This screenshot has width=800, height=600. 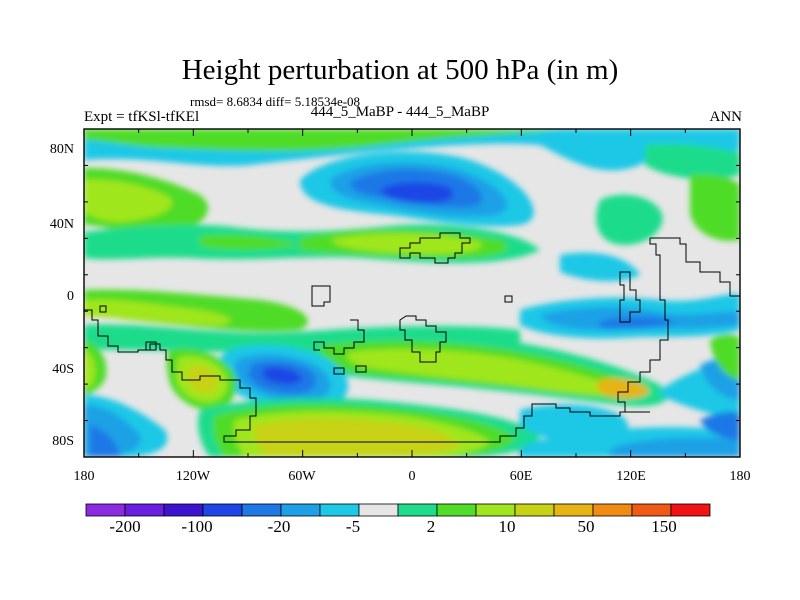 What do you see at coordinates (70, 296) in the screenshot?
I see `lat-tick-label: 0` at bounding box center [70, 296].